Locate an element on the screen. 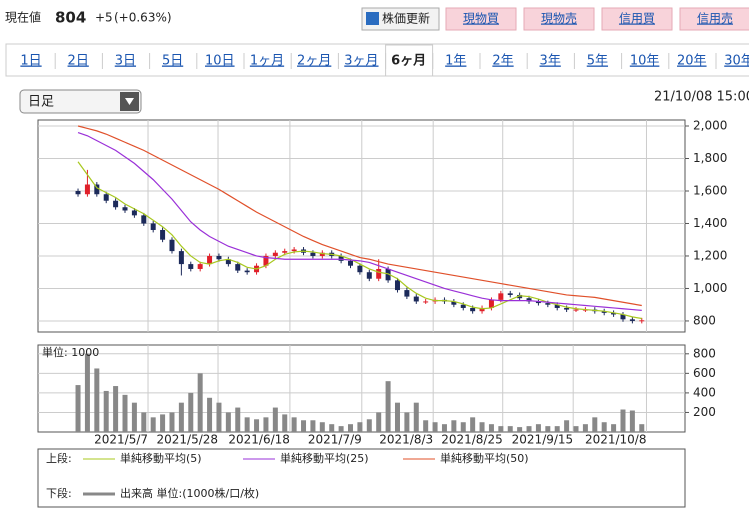  tab: 10日 is located at coordinates (220, 61).